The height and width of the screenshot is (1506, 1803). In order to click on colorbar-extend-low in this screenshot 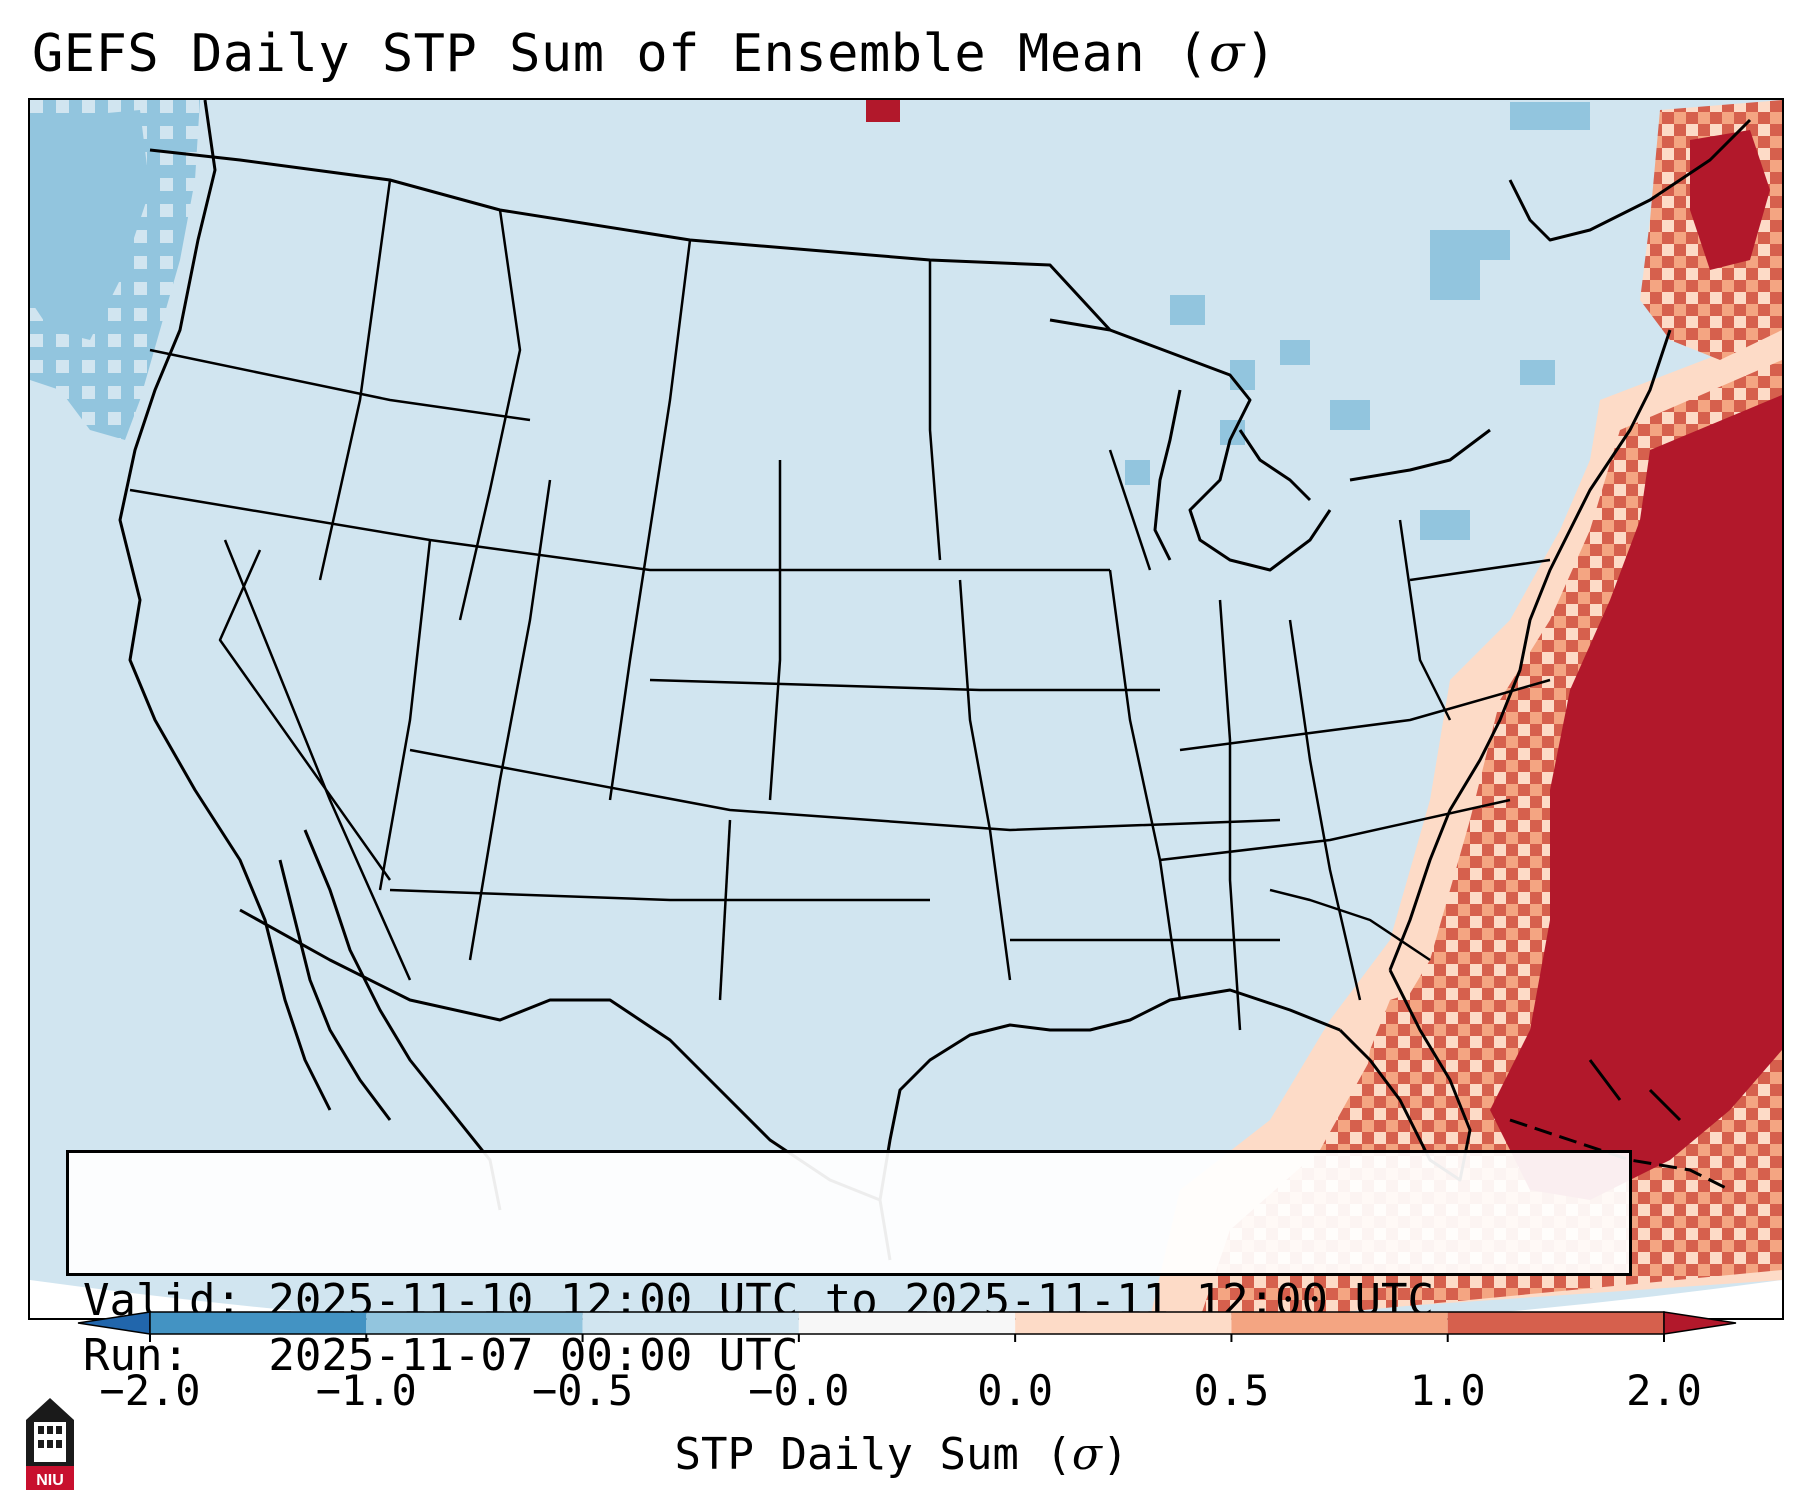, I will do `click(114, 1323)`.